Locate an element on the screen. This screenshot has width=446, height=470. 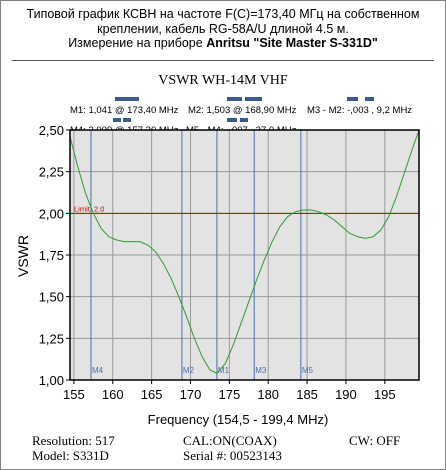
y-tick-label: 2,50 is located at coordinates (51, 130).